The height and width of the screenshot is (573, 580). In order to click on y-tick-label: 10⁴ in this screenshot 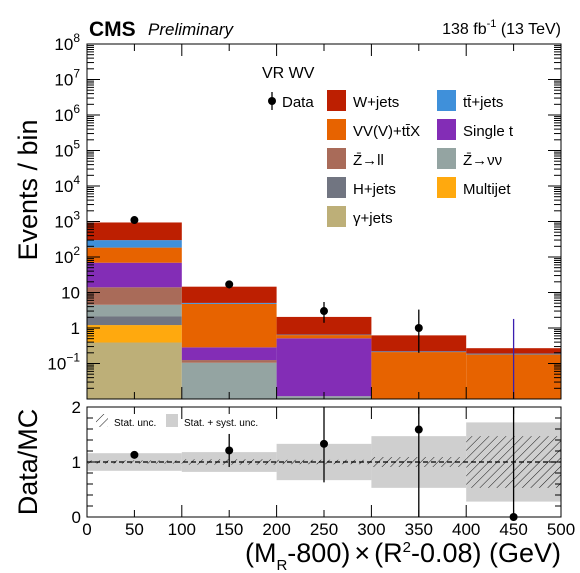, I will do `click(67, 184)`.